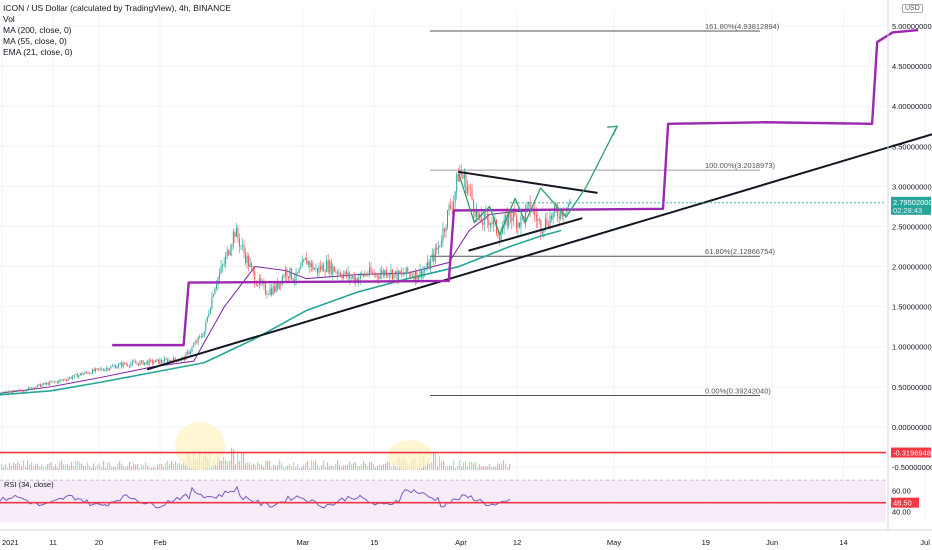 The height and width of the screenshot is (550, 932). I want to click on legend-ema21: EMA (21, close, 0), so click(38, 52).